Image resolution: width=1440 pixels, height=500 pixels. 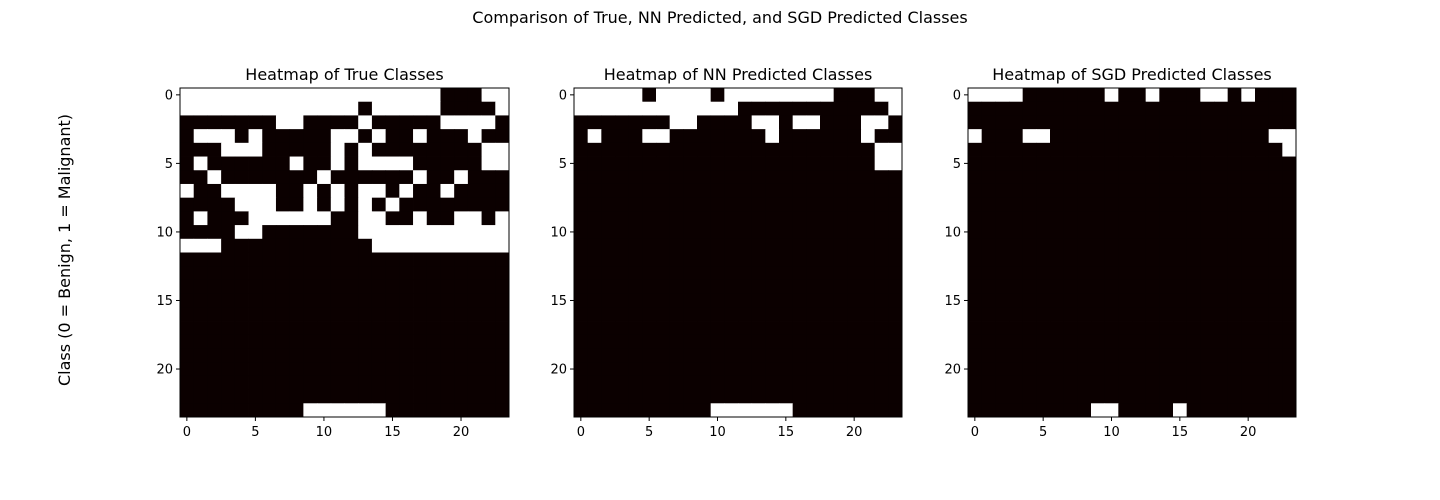 I want to click on y-tick-label: 5, so click(x=563, y=164).